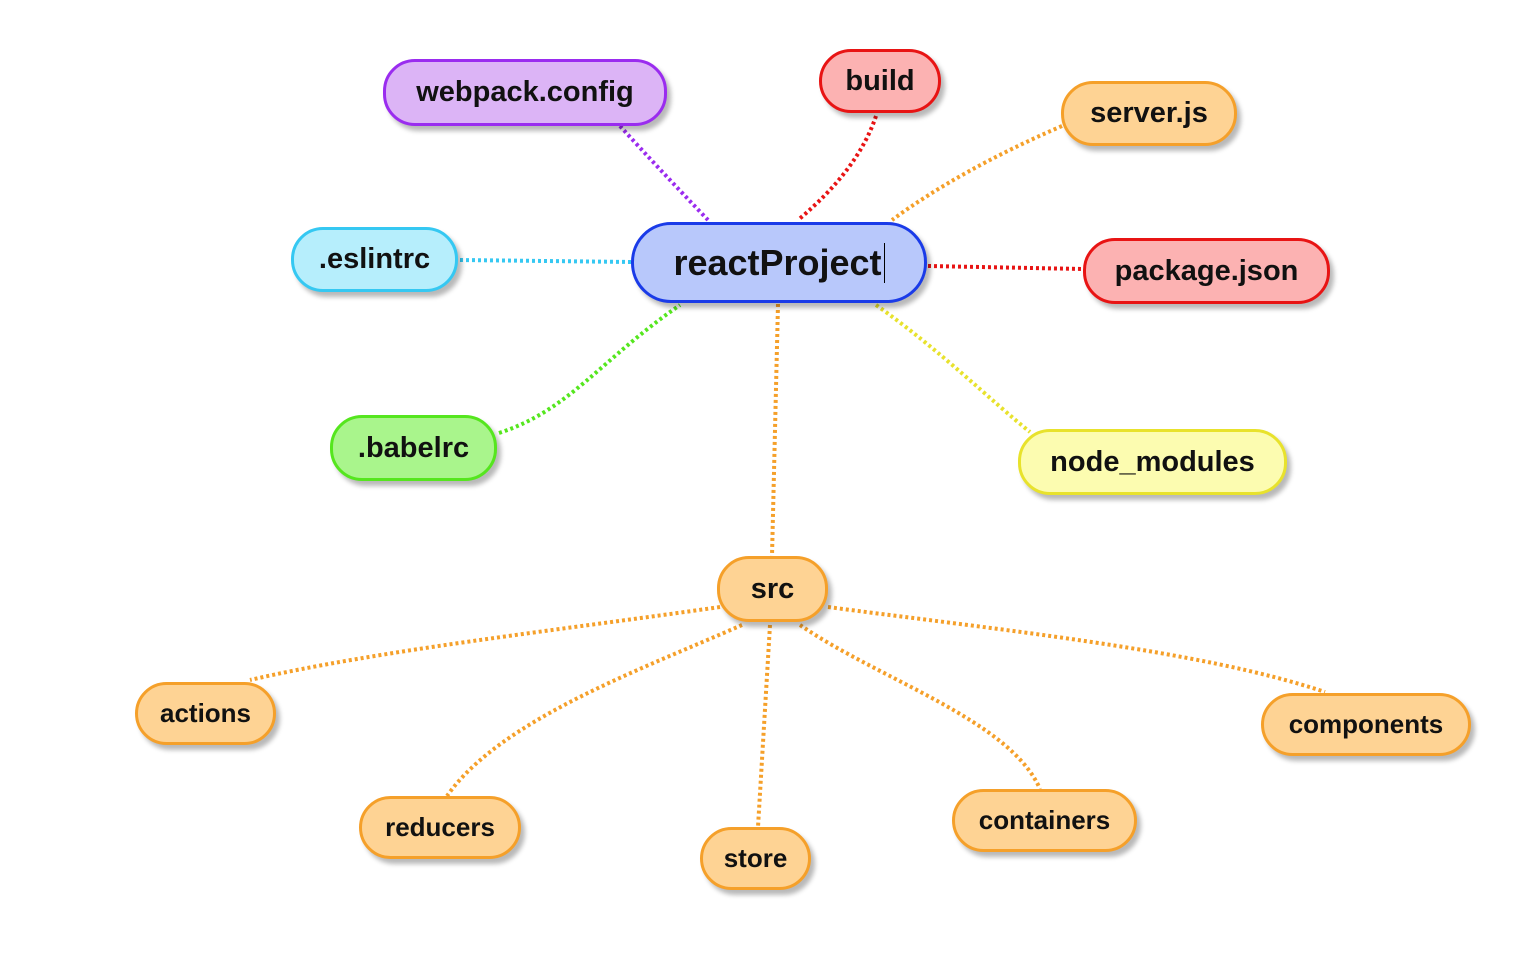 This screenshot has width=1522, height=960. I want to click on node-reducers: reducers, so click(440, 827).